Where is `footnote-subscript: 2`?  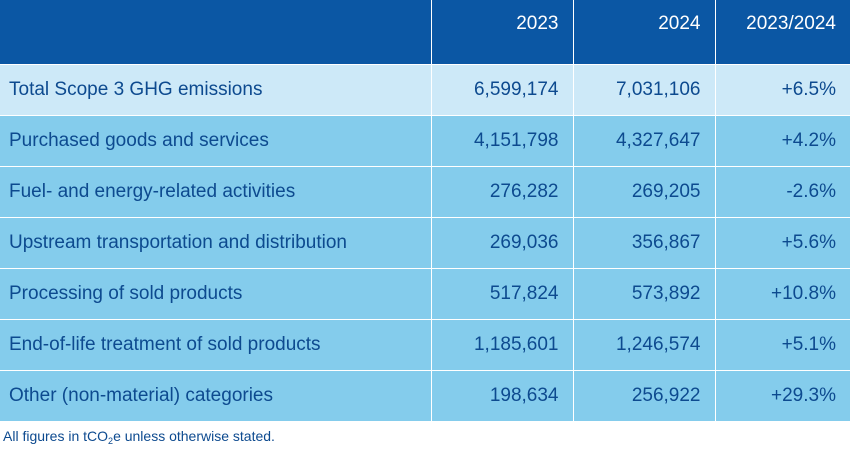 footnote-subscript: 2 is located at coordinates (111, 441).